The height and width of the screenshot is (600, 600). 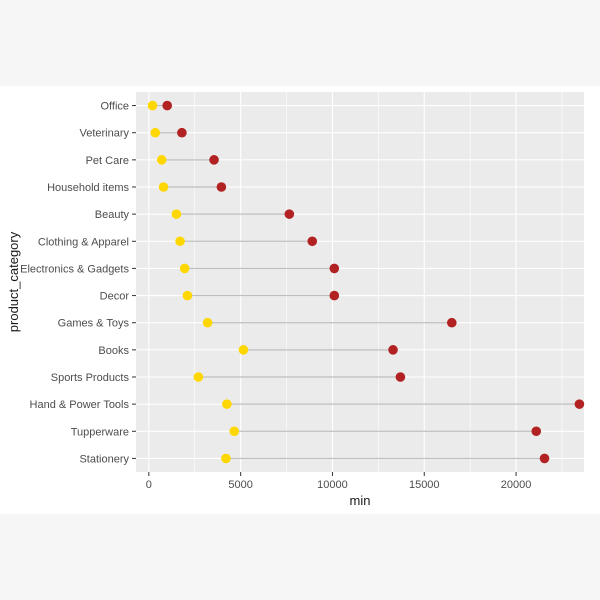 What do you see at coordinates (113, 351) in the screenshot?
I see `y-tick-label: Books` at bounding box center [113, 351].